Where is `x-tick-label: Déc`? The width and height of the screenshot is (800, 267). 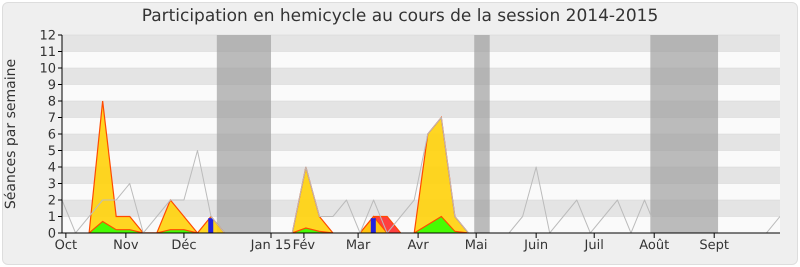
x-tick-label: Déc is located at coordinates (184, 246).